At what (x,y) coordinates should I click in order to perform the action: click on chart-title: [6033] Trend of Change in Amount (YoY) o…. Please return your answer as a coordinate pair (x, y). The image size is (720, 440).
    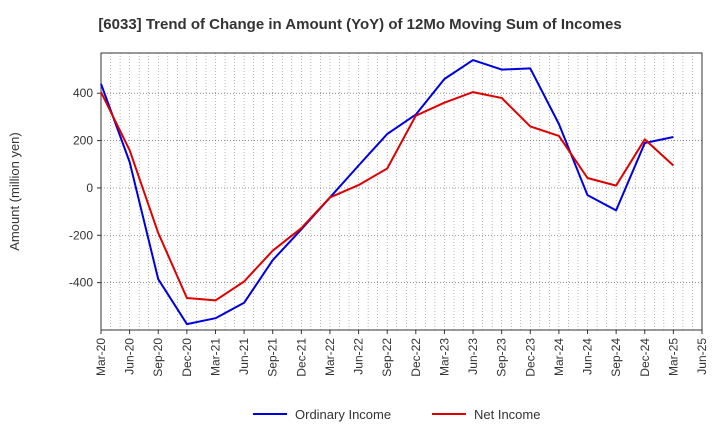
    Looking at the image, I should click on (360, 24).